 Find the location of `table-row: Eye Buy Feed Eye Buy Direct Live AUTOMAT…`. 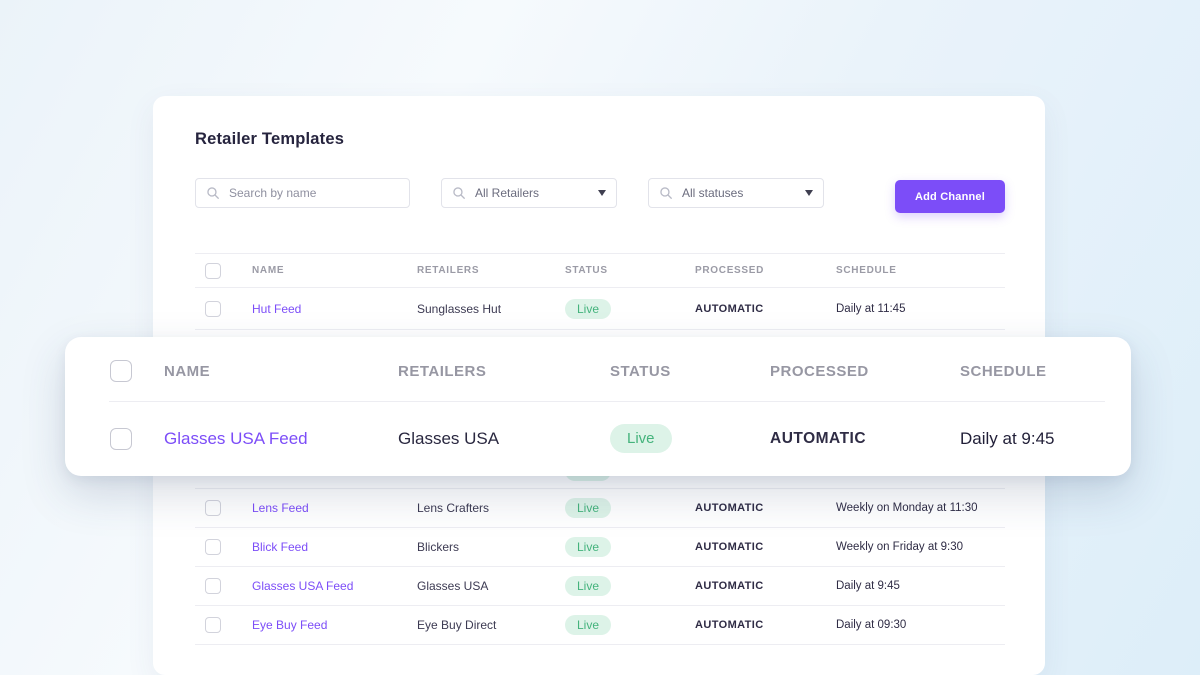

table-row: Eye Buy Feed Eye Buy Direct Live AUTOMAT… is located at coordinates (600, 625).